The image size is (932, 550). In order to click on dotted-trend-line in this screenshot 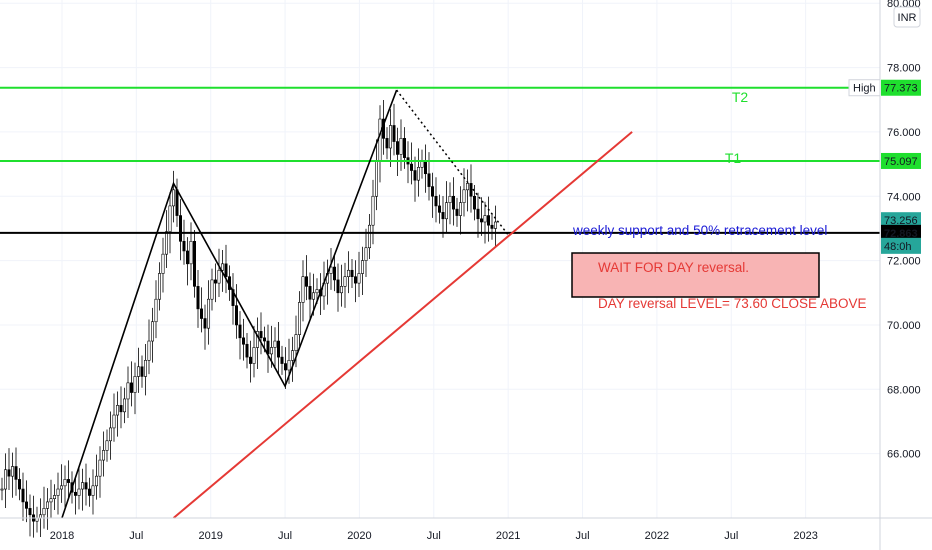, I will do `click(452, 162)`.